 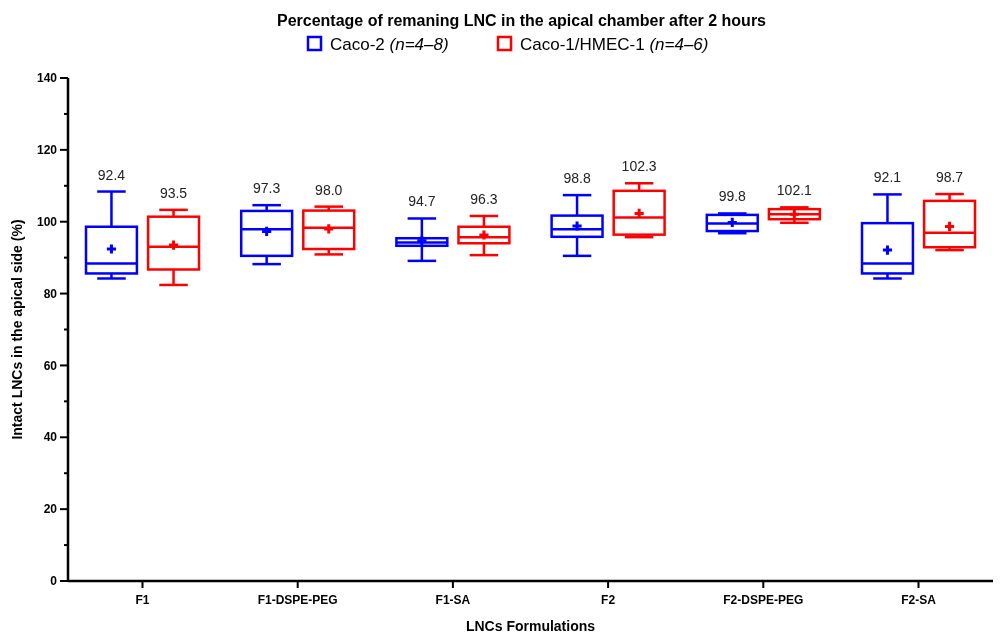 What do you see at coordinates (484, 198) in the screenshot?
I see `annotation: 96.3` at bounding box center [484, 198].